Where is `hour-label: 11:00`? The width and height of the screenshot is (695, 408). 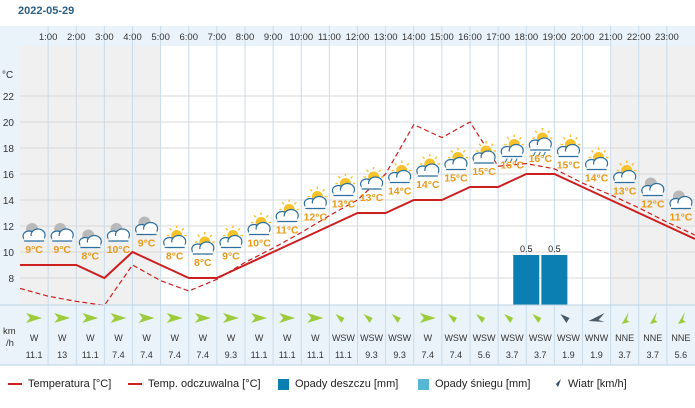 hour-label: 11:00 is located at coordinates (329, 37).